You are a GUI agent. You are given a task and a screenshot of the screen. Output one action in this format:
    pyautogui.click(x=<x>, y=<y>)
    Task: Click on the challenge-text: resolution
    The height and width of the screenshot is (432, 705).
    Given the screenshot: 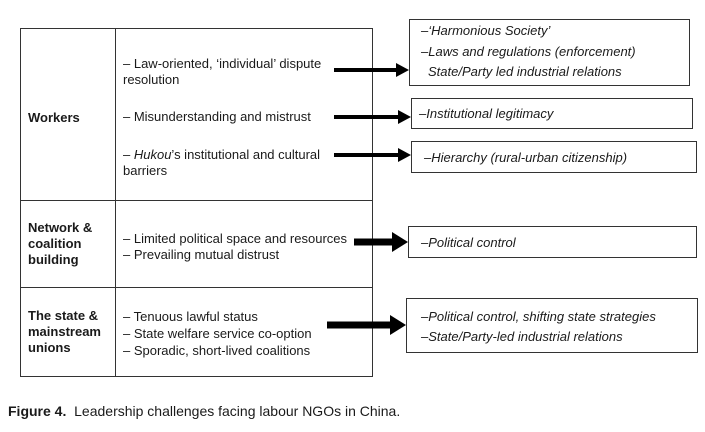 What is the action you would take?
    pyautogui.click(x=151, y=79)
    